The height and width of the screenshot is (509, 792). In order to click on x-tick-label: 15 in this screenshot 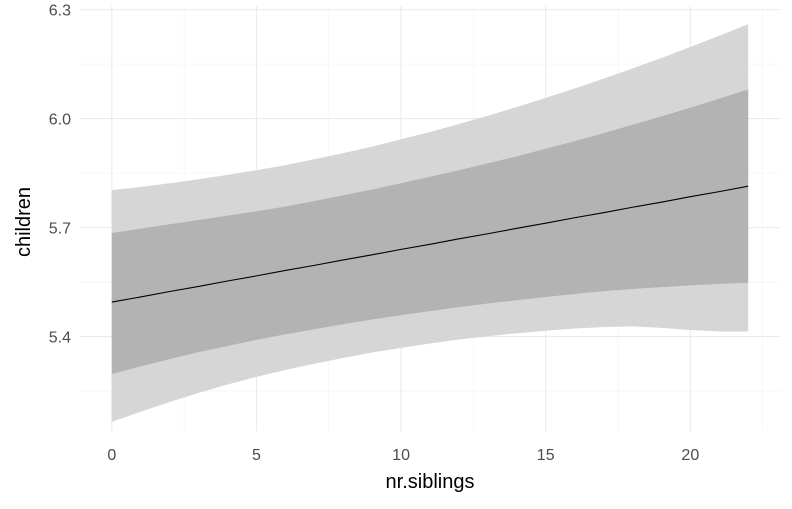, I will do `click(546, 455)`.